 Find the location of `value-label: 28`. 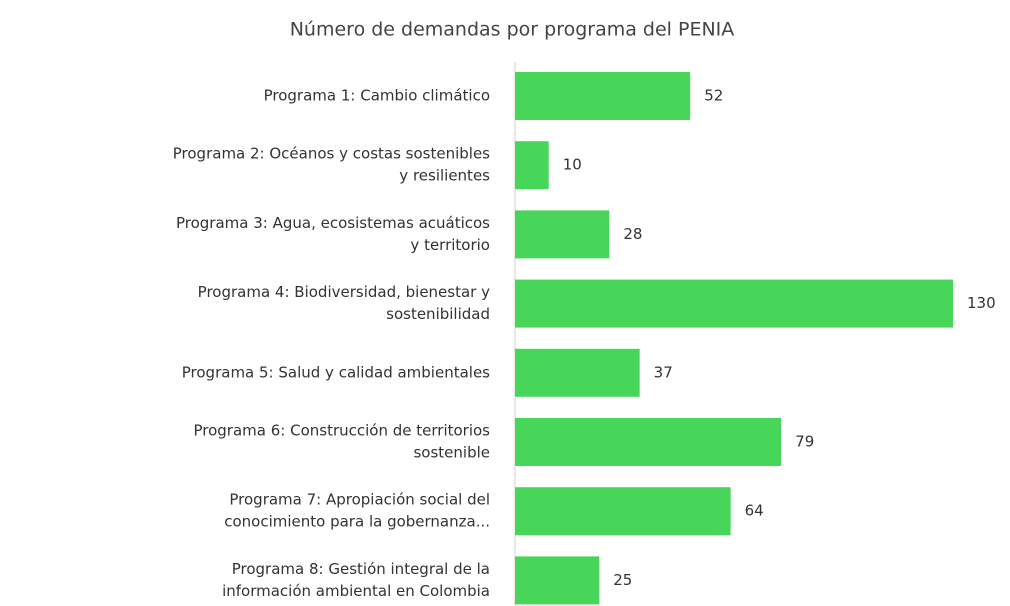

value-label: 28 is located at coordinates (632, 234).